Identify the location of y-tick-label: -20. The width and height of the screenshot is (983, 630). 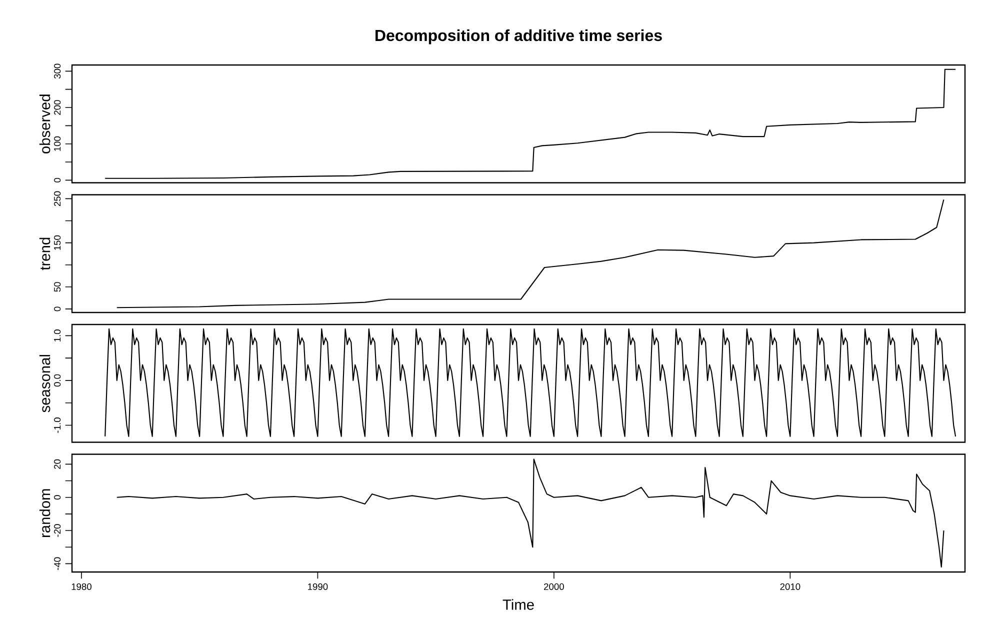
(57, 530).